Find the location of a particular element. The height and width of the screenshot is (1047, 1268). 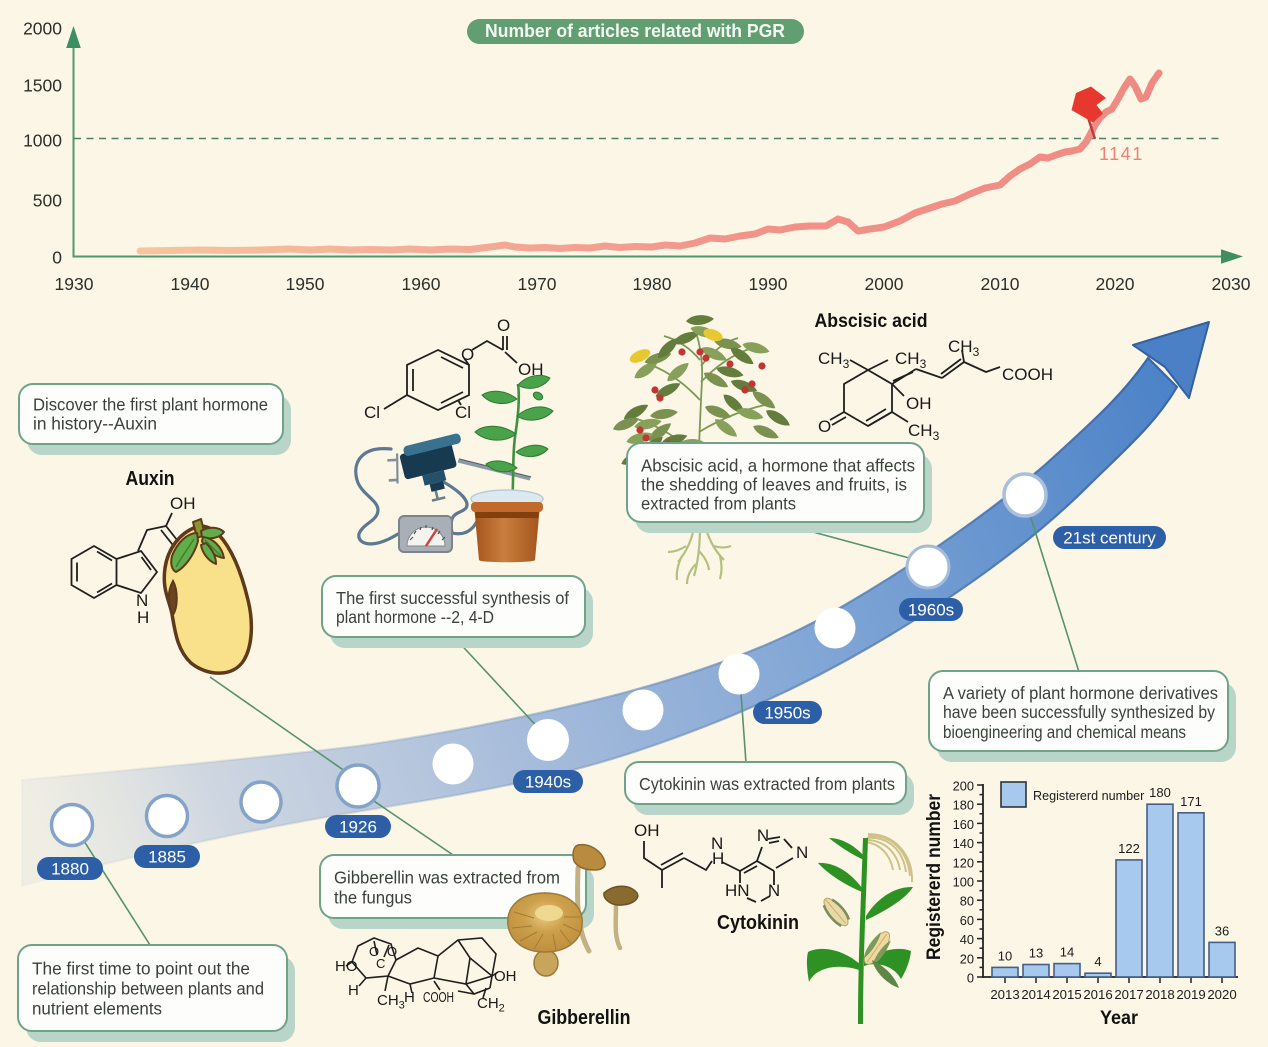

svg-text: 1940s is located at coordinates (548, 782).